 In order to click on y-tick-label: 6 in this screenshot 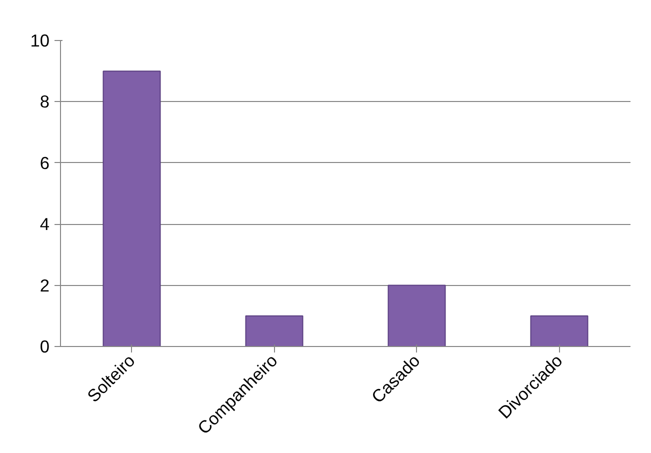, I will do `click(45, 162)`.